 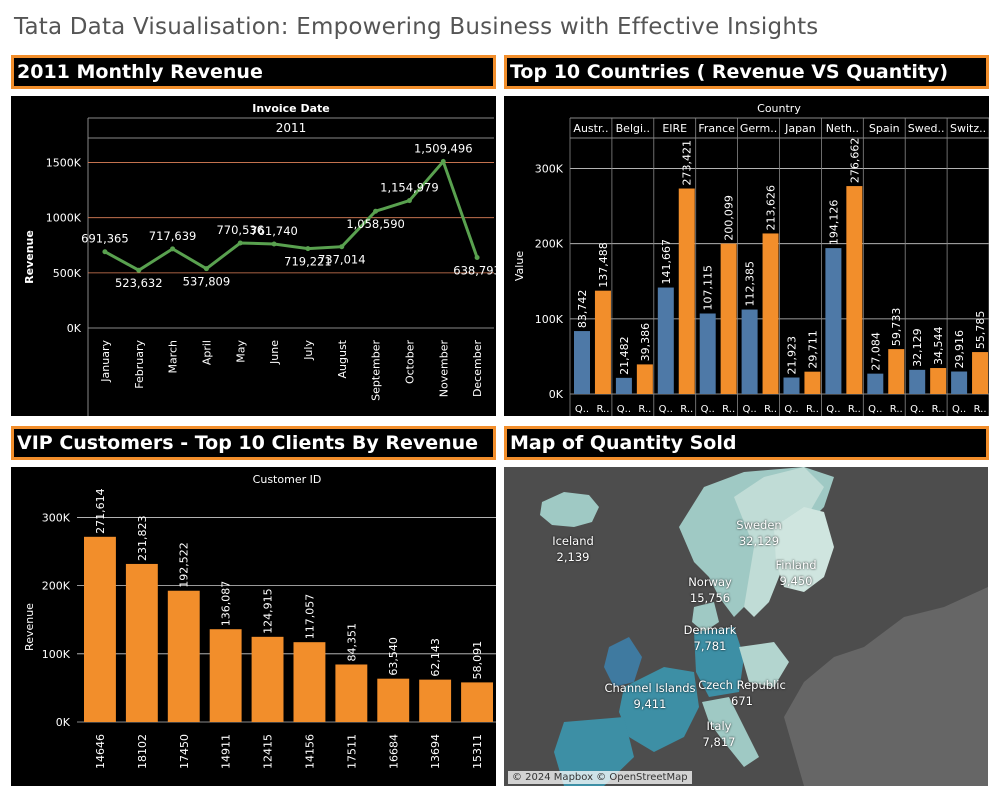 I want to click on bar-label: 21,482, so click(x=624, y=355).